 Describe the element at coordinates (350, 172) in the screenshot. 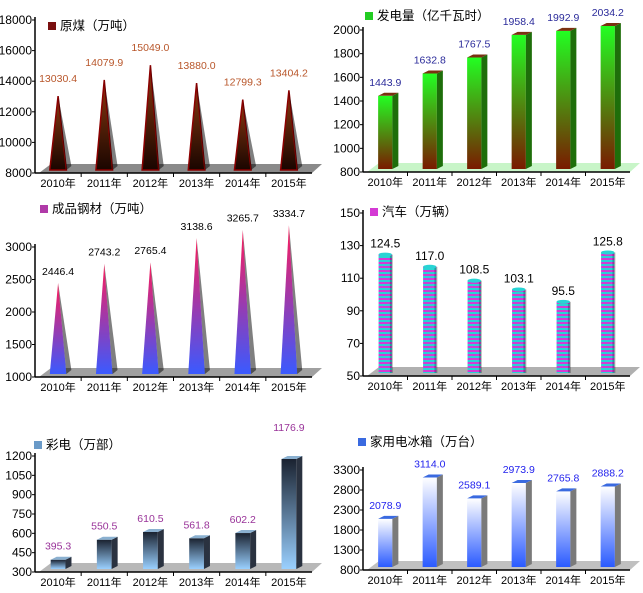

I see `y-tick-label: 800` at that location.